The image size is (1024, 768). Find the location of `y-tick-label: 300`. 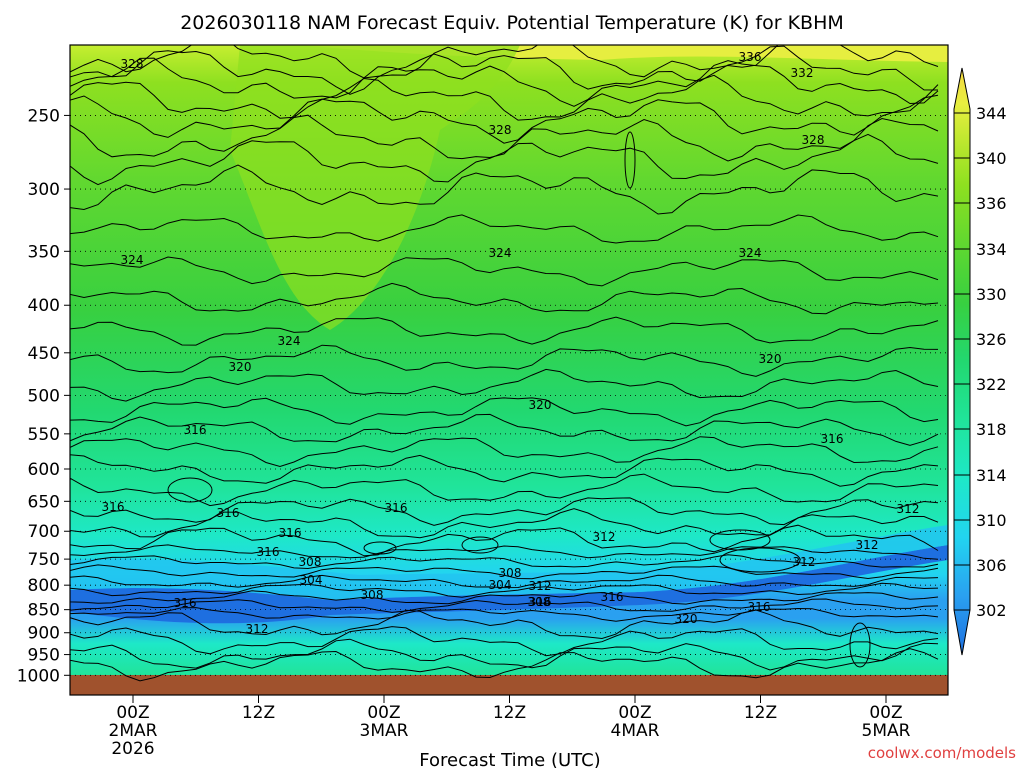

y-tick-label: 300 is located at coordinates (44, 190).